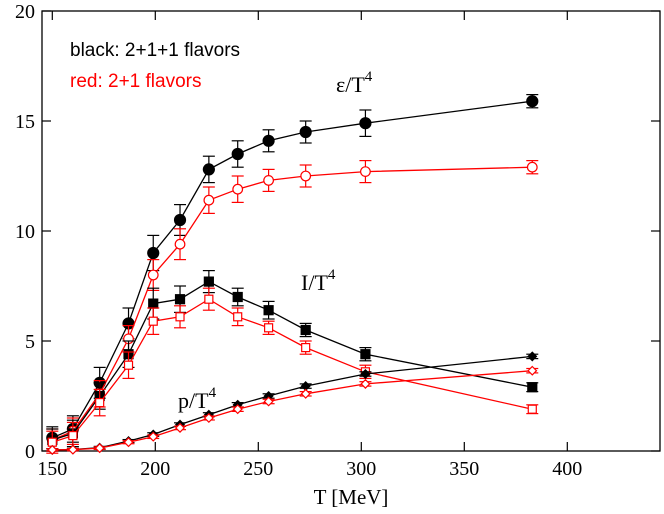 This screenshot has height=514, width=664. What do you see at coordinates (464, 469) in the screenshot?
I see `x-tick-label-4: 350` at bounding box center [464, 469].